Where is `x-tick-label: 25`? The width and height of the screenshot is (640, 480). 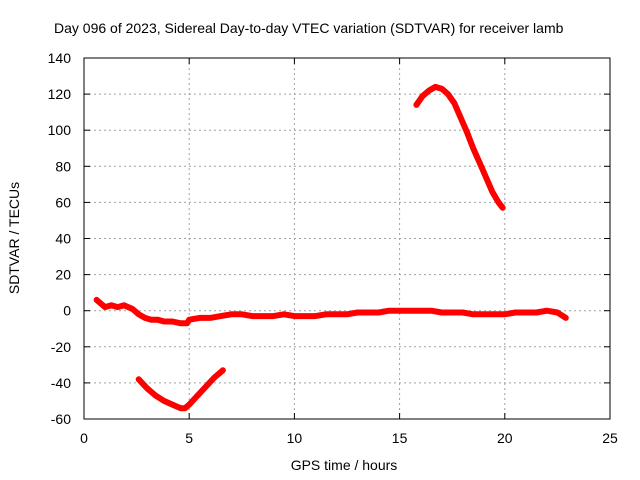
x-tick-label: 25 is located at coordinates (610, 438).